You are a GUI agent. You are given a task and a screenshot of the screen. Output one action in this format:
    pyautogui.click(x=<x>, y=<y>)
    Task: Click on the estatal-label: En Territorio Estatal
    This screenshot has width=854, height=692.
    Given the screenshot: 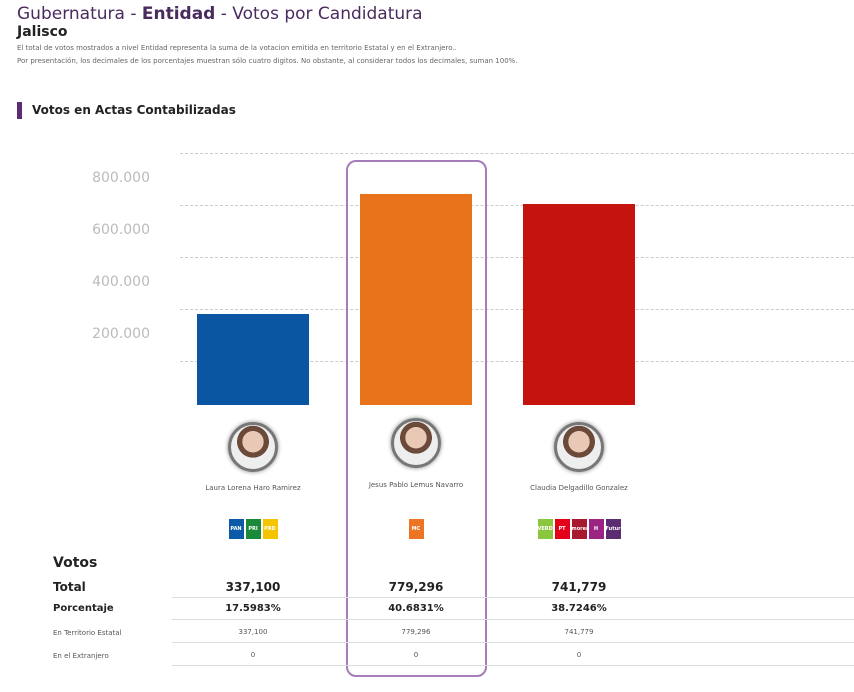 What is the action you would take?
    pyautogui.click(x=87, y=633)
    